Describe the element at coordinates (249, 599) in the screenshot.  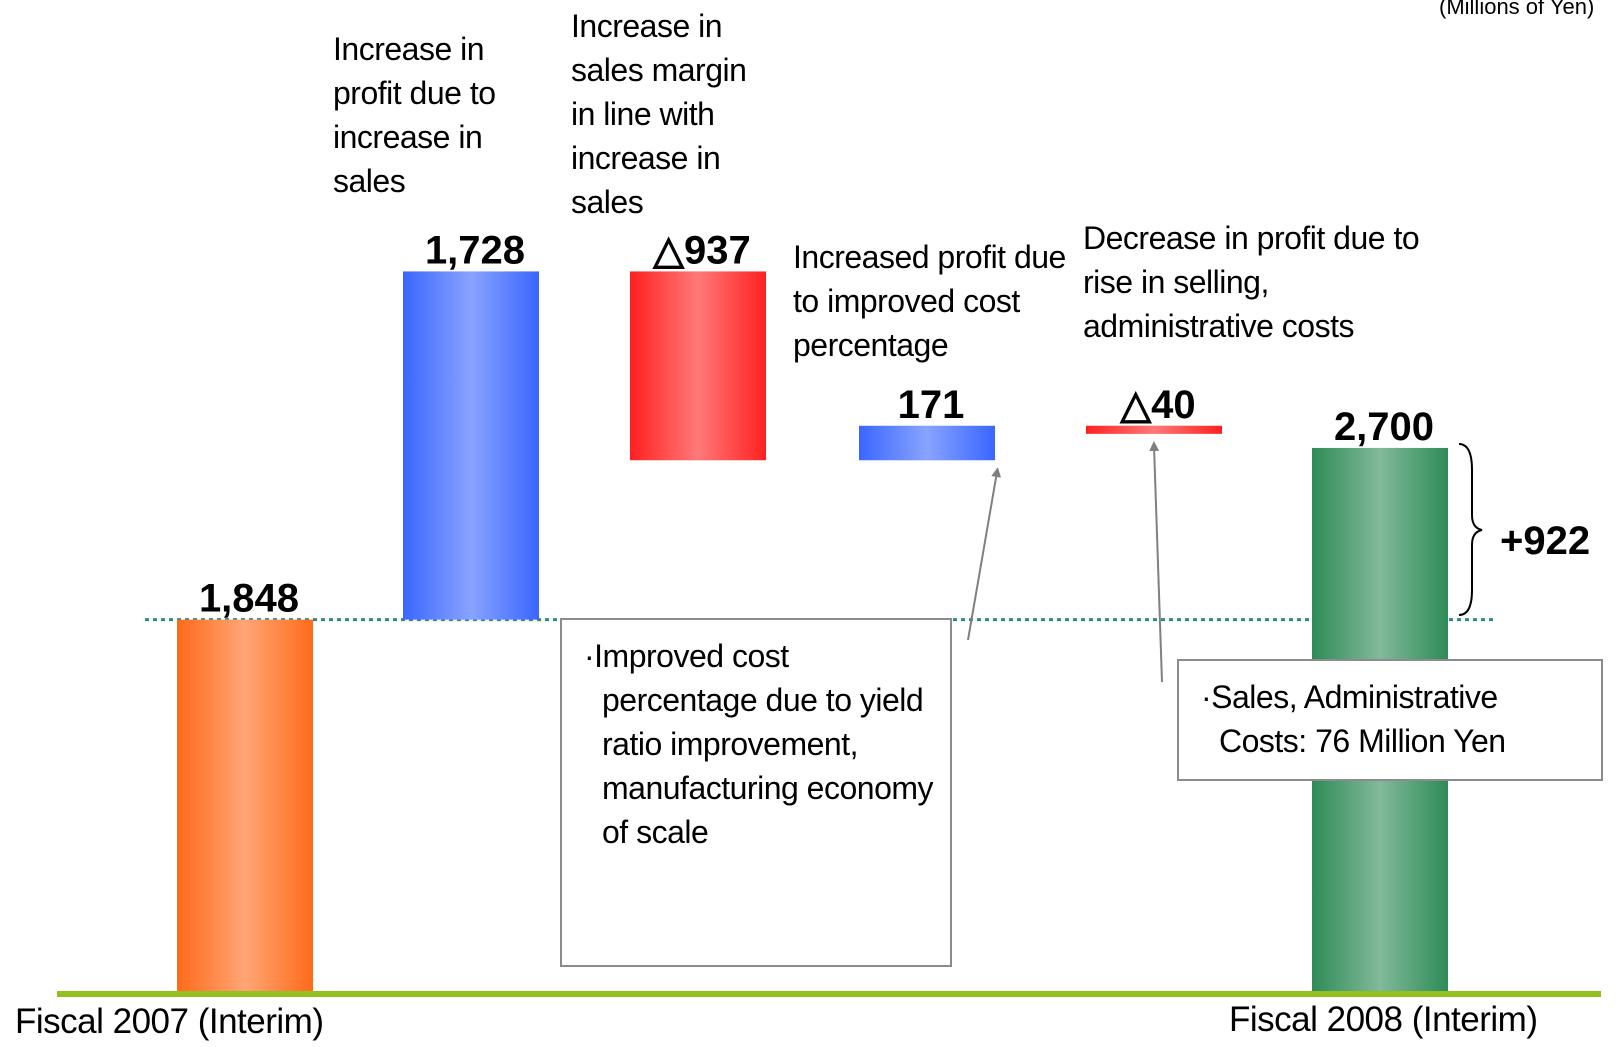
I see `value-label: 1,848` at that location.